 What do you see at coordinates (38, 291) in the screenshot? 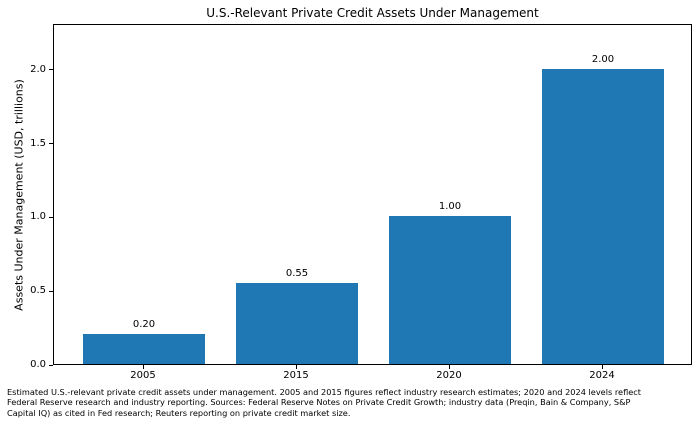
I see `y-tick-label: 0.5` at bounding box center [38, 291].